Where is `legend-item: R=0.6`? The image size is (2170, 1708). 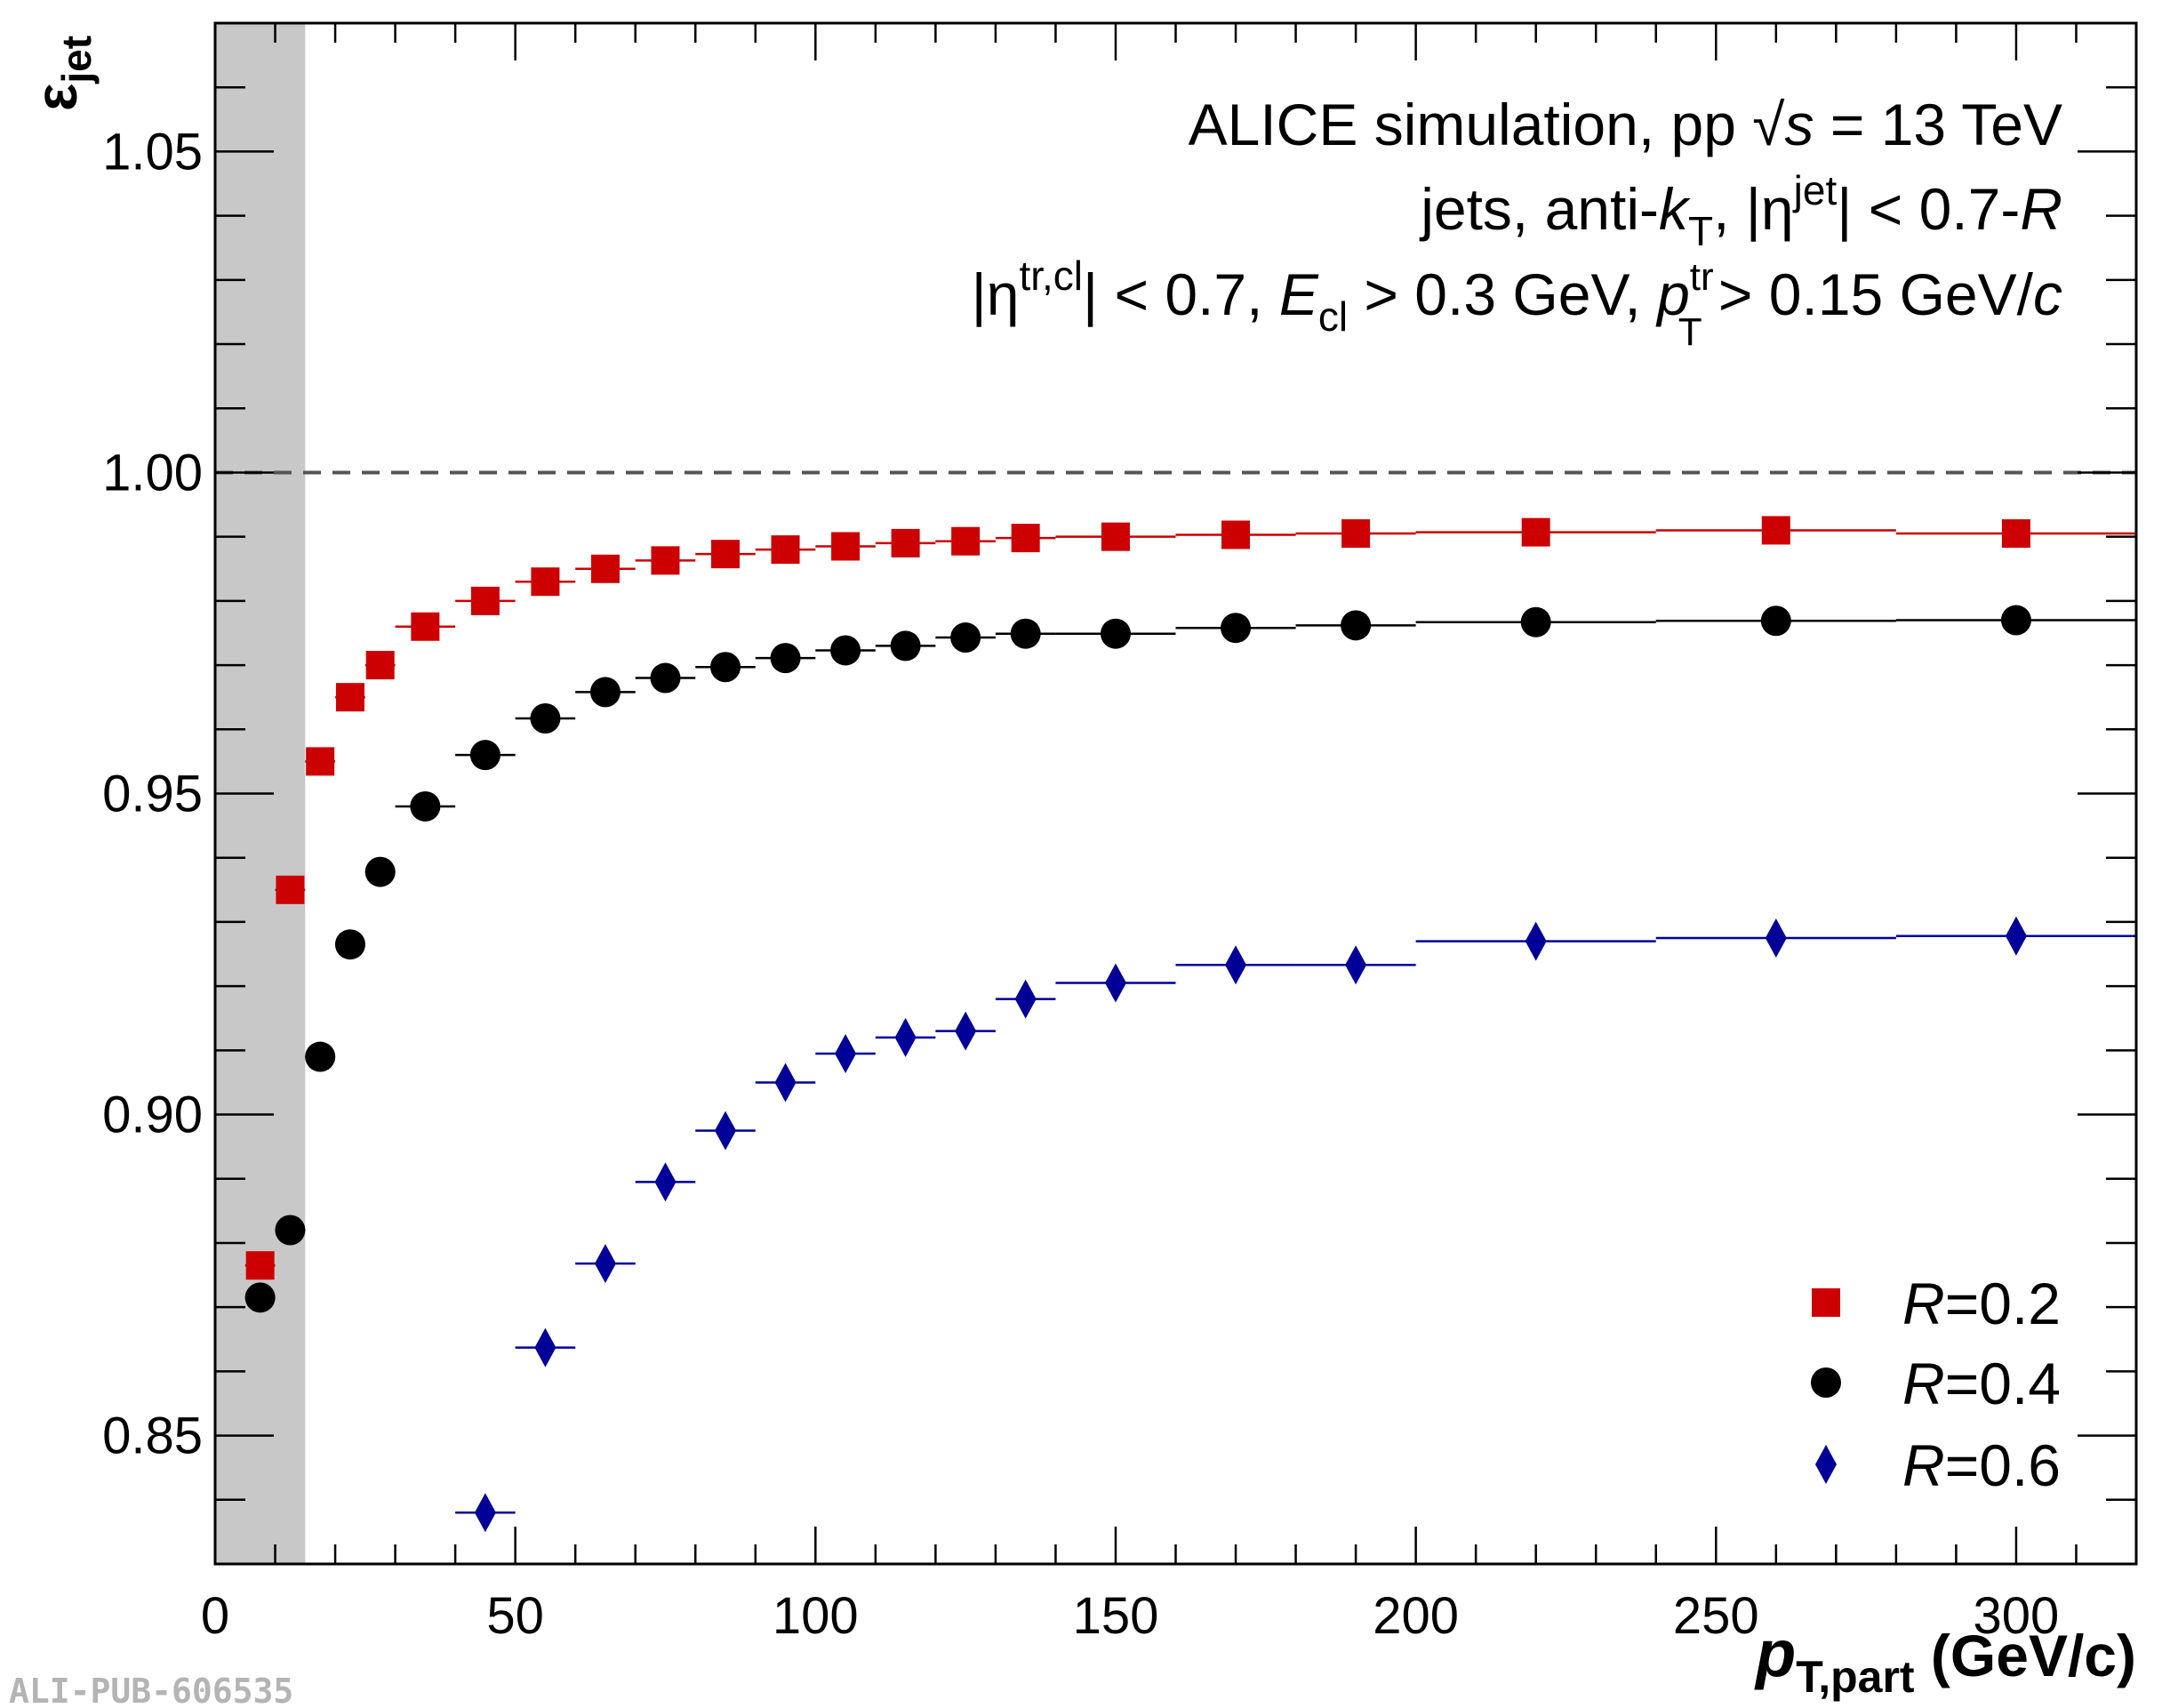
legend-item: R=0.6 is located at coordinates (1938, 1465).